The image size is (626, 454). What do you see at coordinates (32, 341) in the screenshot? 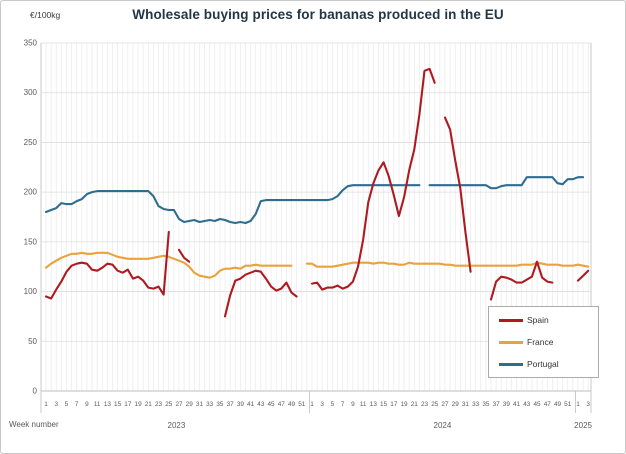
I see `svg-text: 50` at bounding box center [32, 341].